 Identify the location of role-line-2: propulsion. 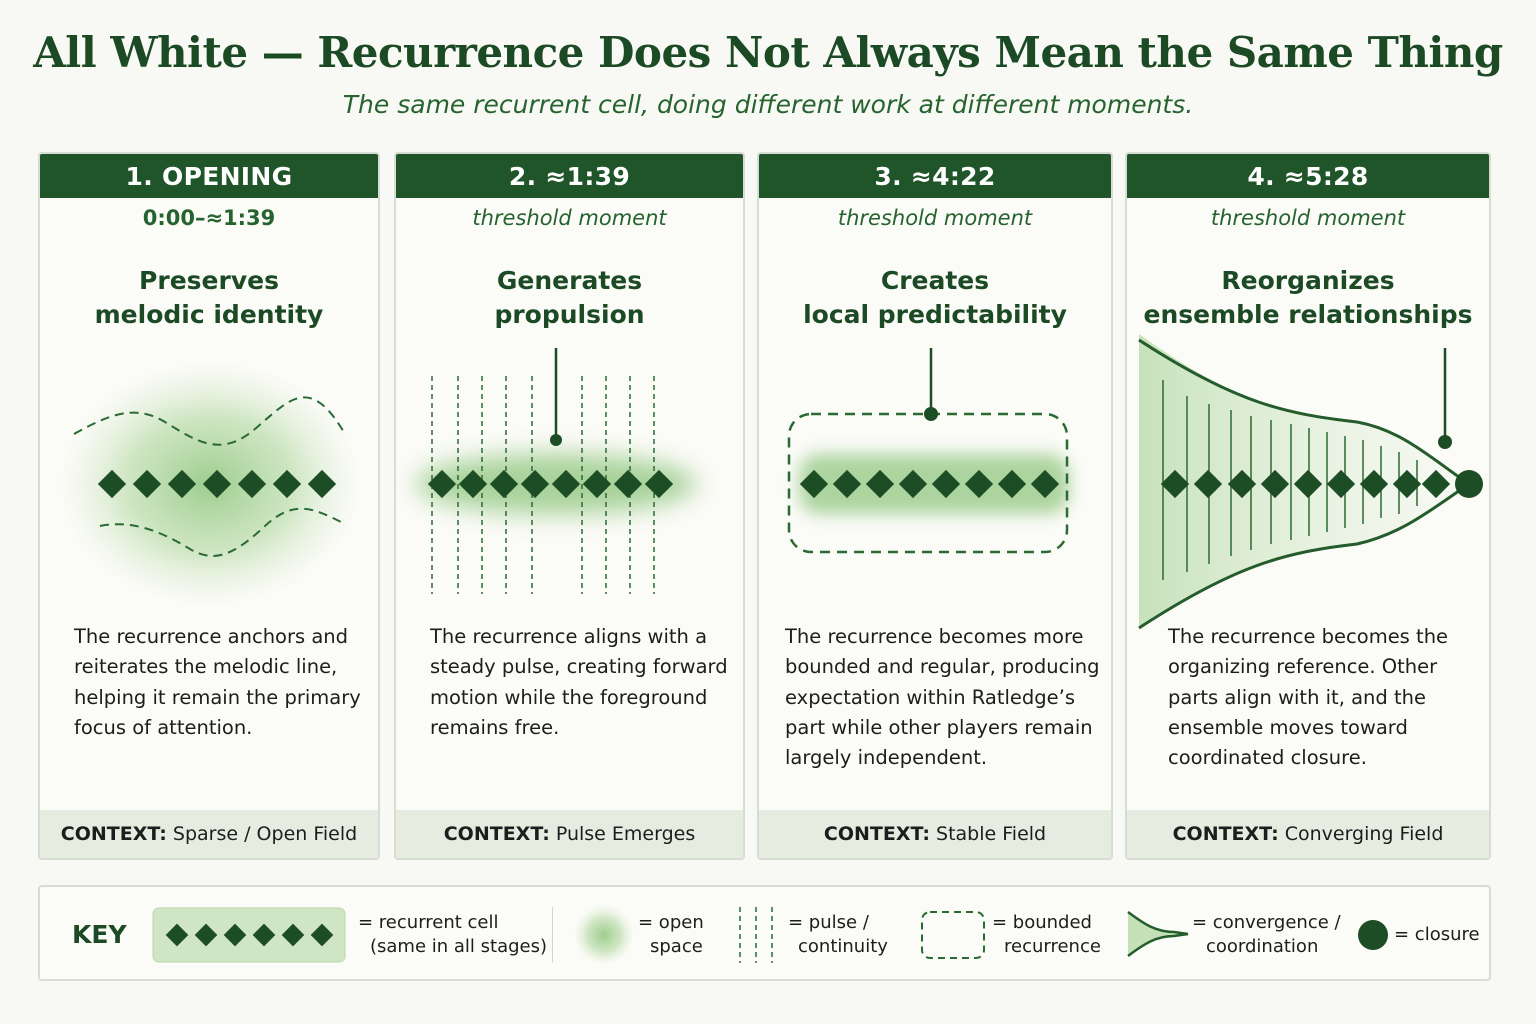
(569, 314).